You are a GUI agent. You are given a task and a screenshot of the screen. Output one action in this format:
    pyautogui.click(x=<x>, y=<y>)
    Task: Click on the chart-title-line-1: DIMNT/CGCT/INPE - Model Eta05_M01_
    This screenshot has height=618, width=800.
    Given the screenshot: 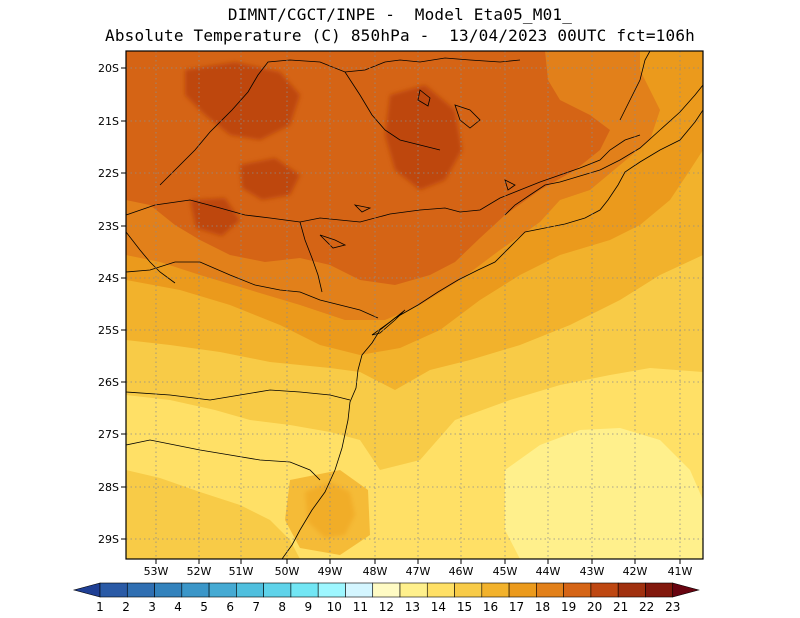 What is the action you would take?
    pyautogui.click(x=400, y=14)
    